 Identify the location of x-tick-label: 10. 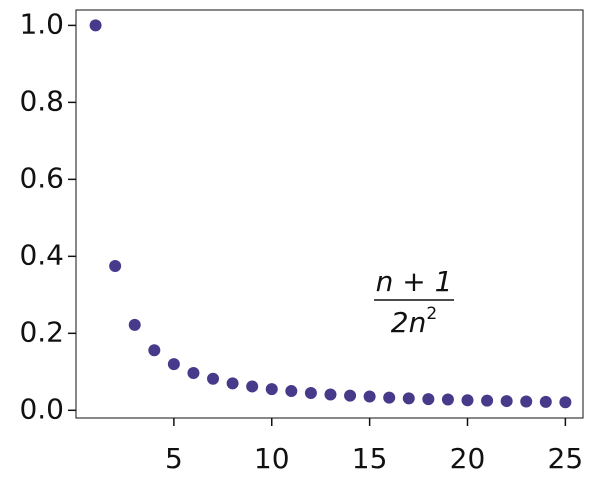
(272, 458).